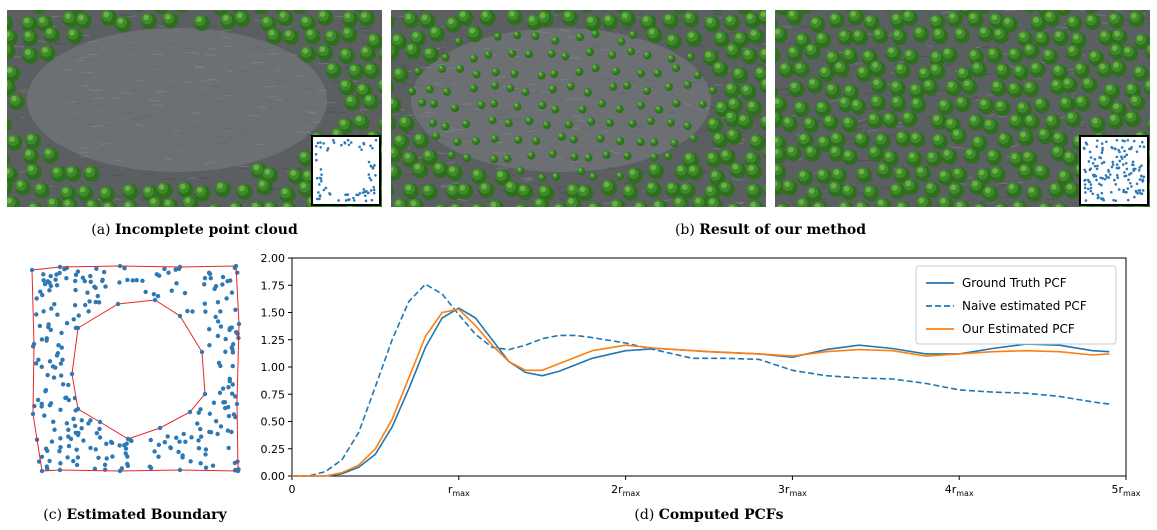 The height and width of the screenshot is (530, 1157). I want to click on inner-hole-boundary, so click(138, 369).